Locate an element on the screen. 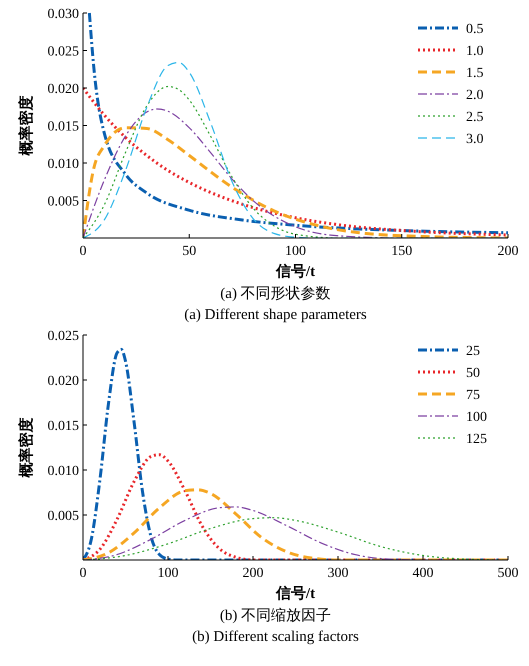  legend-label: 1.5 is located at coordinates (475, 73).